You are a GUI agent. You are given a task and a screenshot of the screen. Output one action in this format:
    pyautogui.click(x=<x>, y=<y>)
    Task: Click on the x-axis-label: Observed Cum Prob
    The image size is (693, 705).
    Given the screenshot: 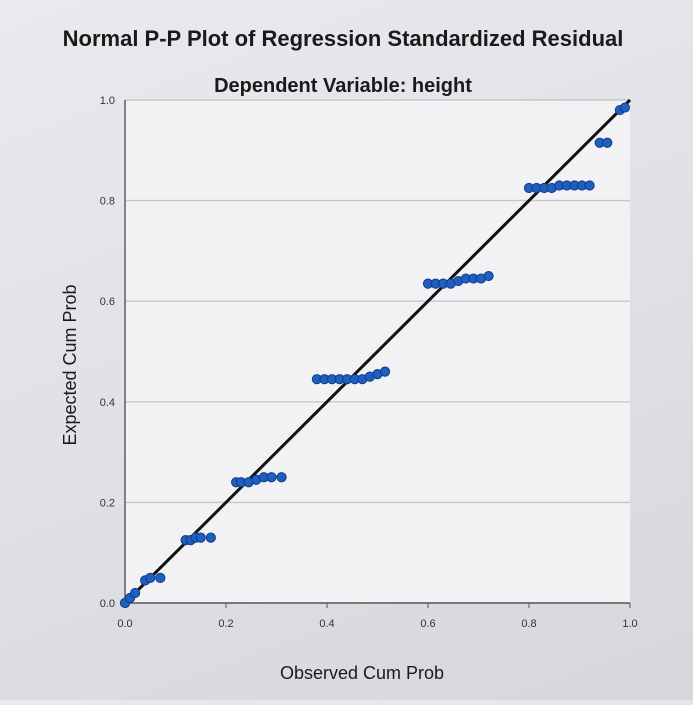 What is the action you would take?
    pyautogui.click(x=362, y=673)
    